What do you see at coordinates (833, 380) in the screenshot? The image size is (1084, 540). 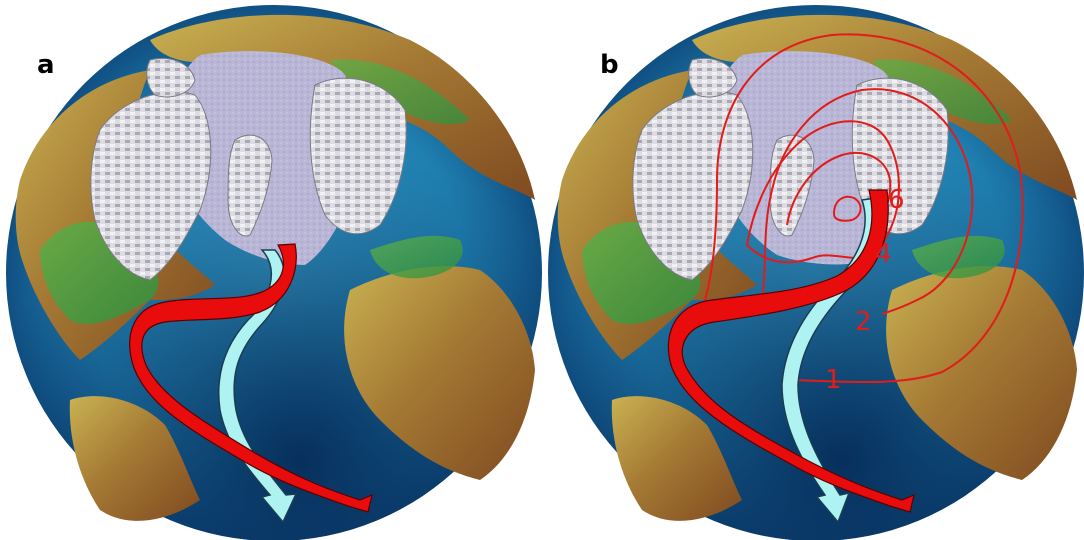 I see `contour-label-1: 1` at bounding box center [833, 380].